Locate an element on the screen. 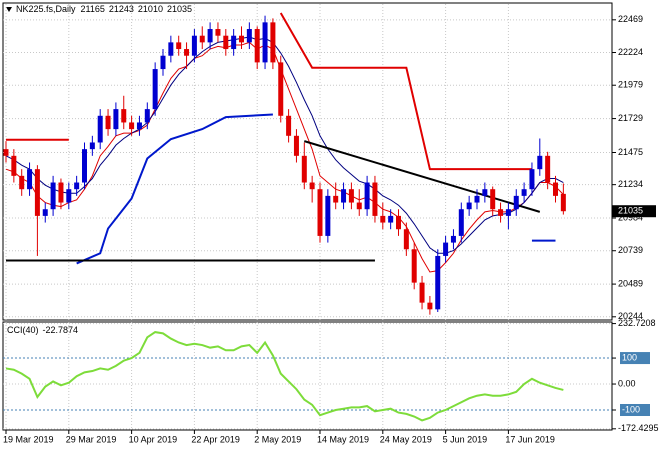  symbol: NK225.fs,Daily is located at coordinates (46, 9).